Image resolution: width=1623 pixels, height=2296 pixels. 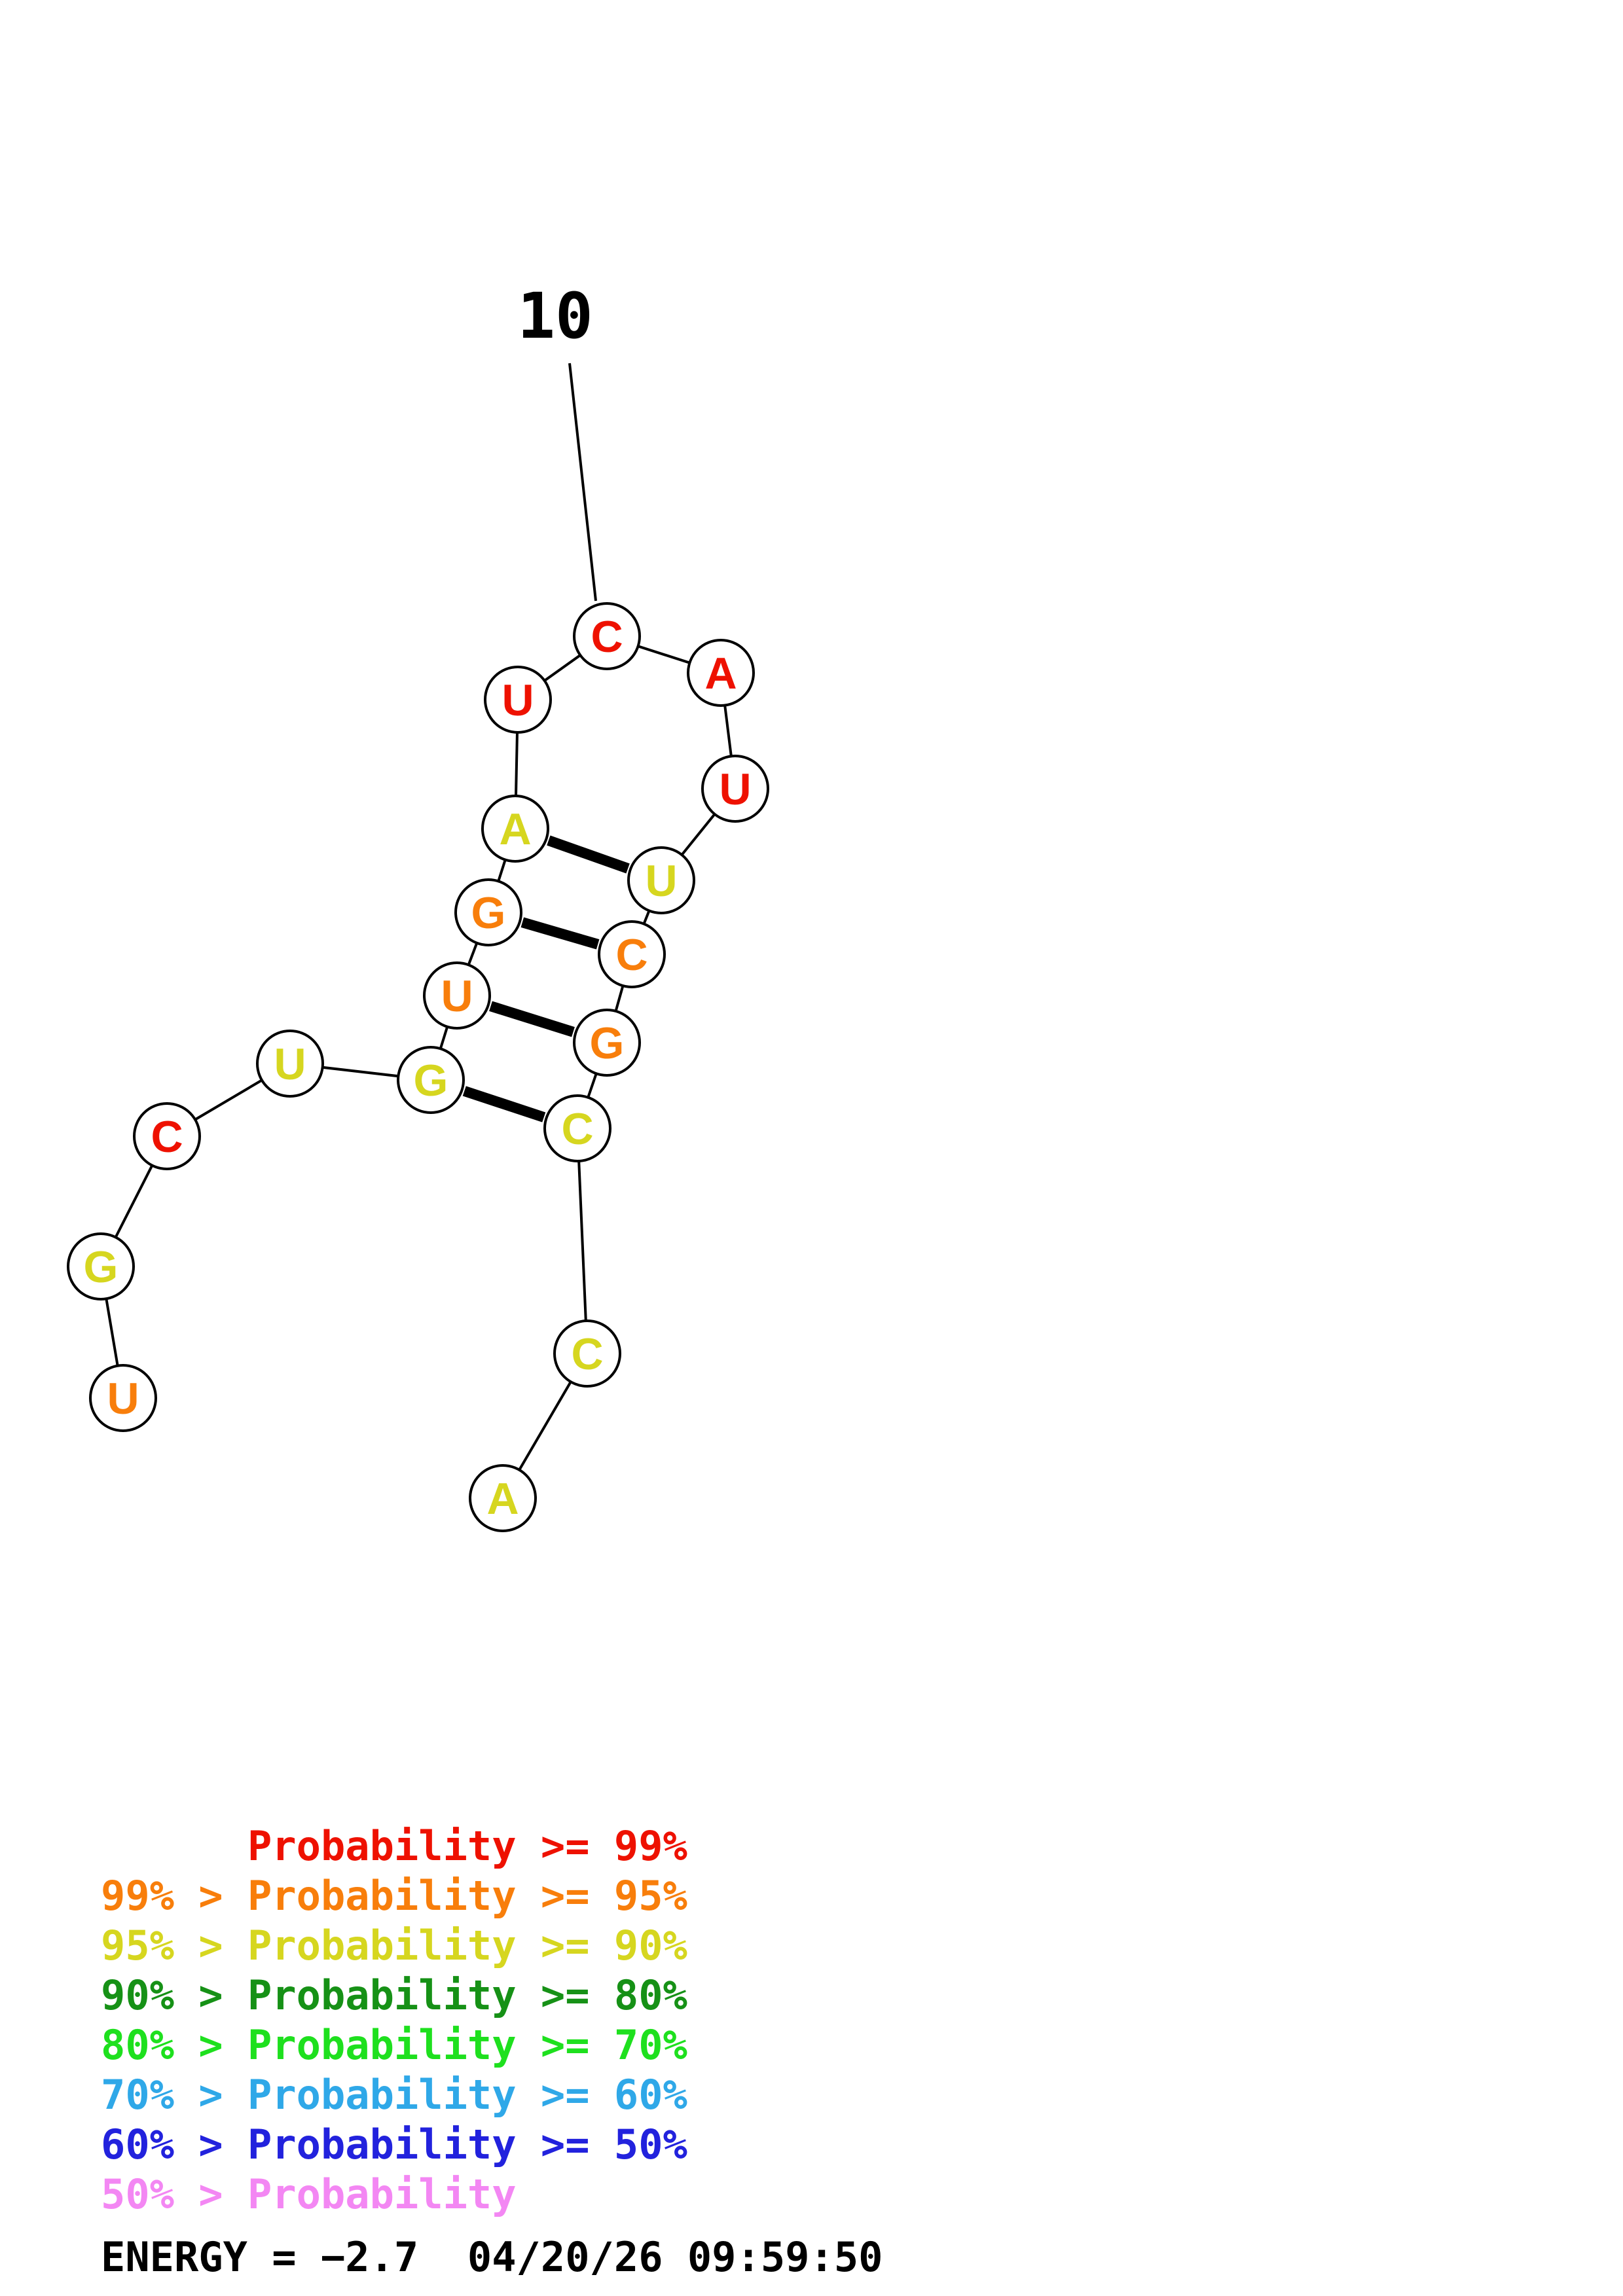 What do you see at coordinates (492, 2257) in the screenshot?
I see `energy-readout: ENERGY = −2.7 04/20/26 09:59:50` at bounding box center [492, 2257].